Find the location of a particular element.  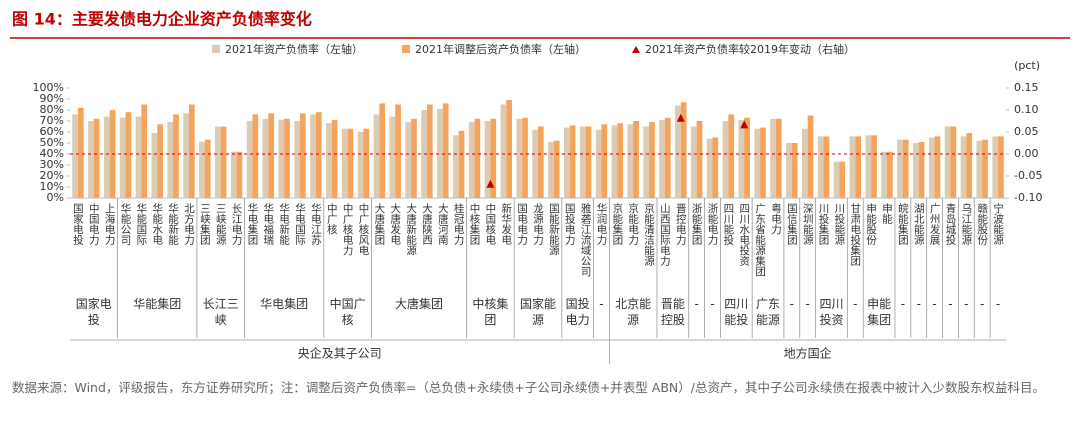

chart-title: 图 14：主要发债电力企业资产负债率变化 is located at coordinates (162, 19).